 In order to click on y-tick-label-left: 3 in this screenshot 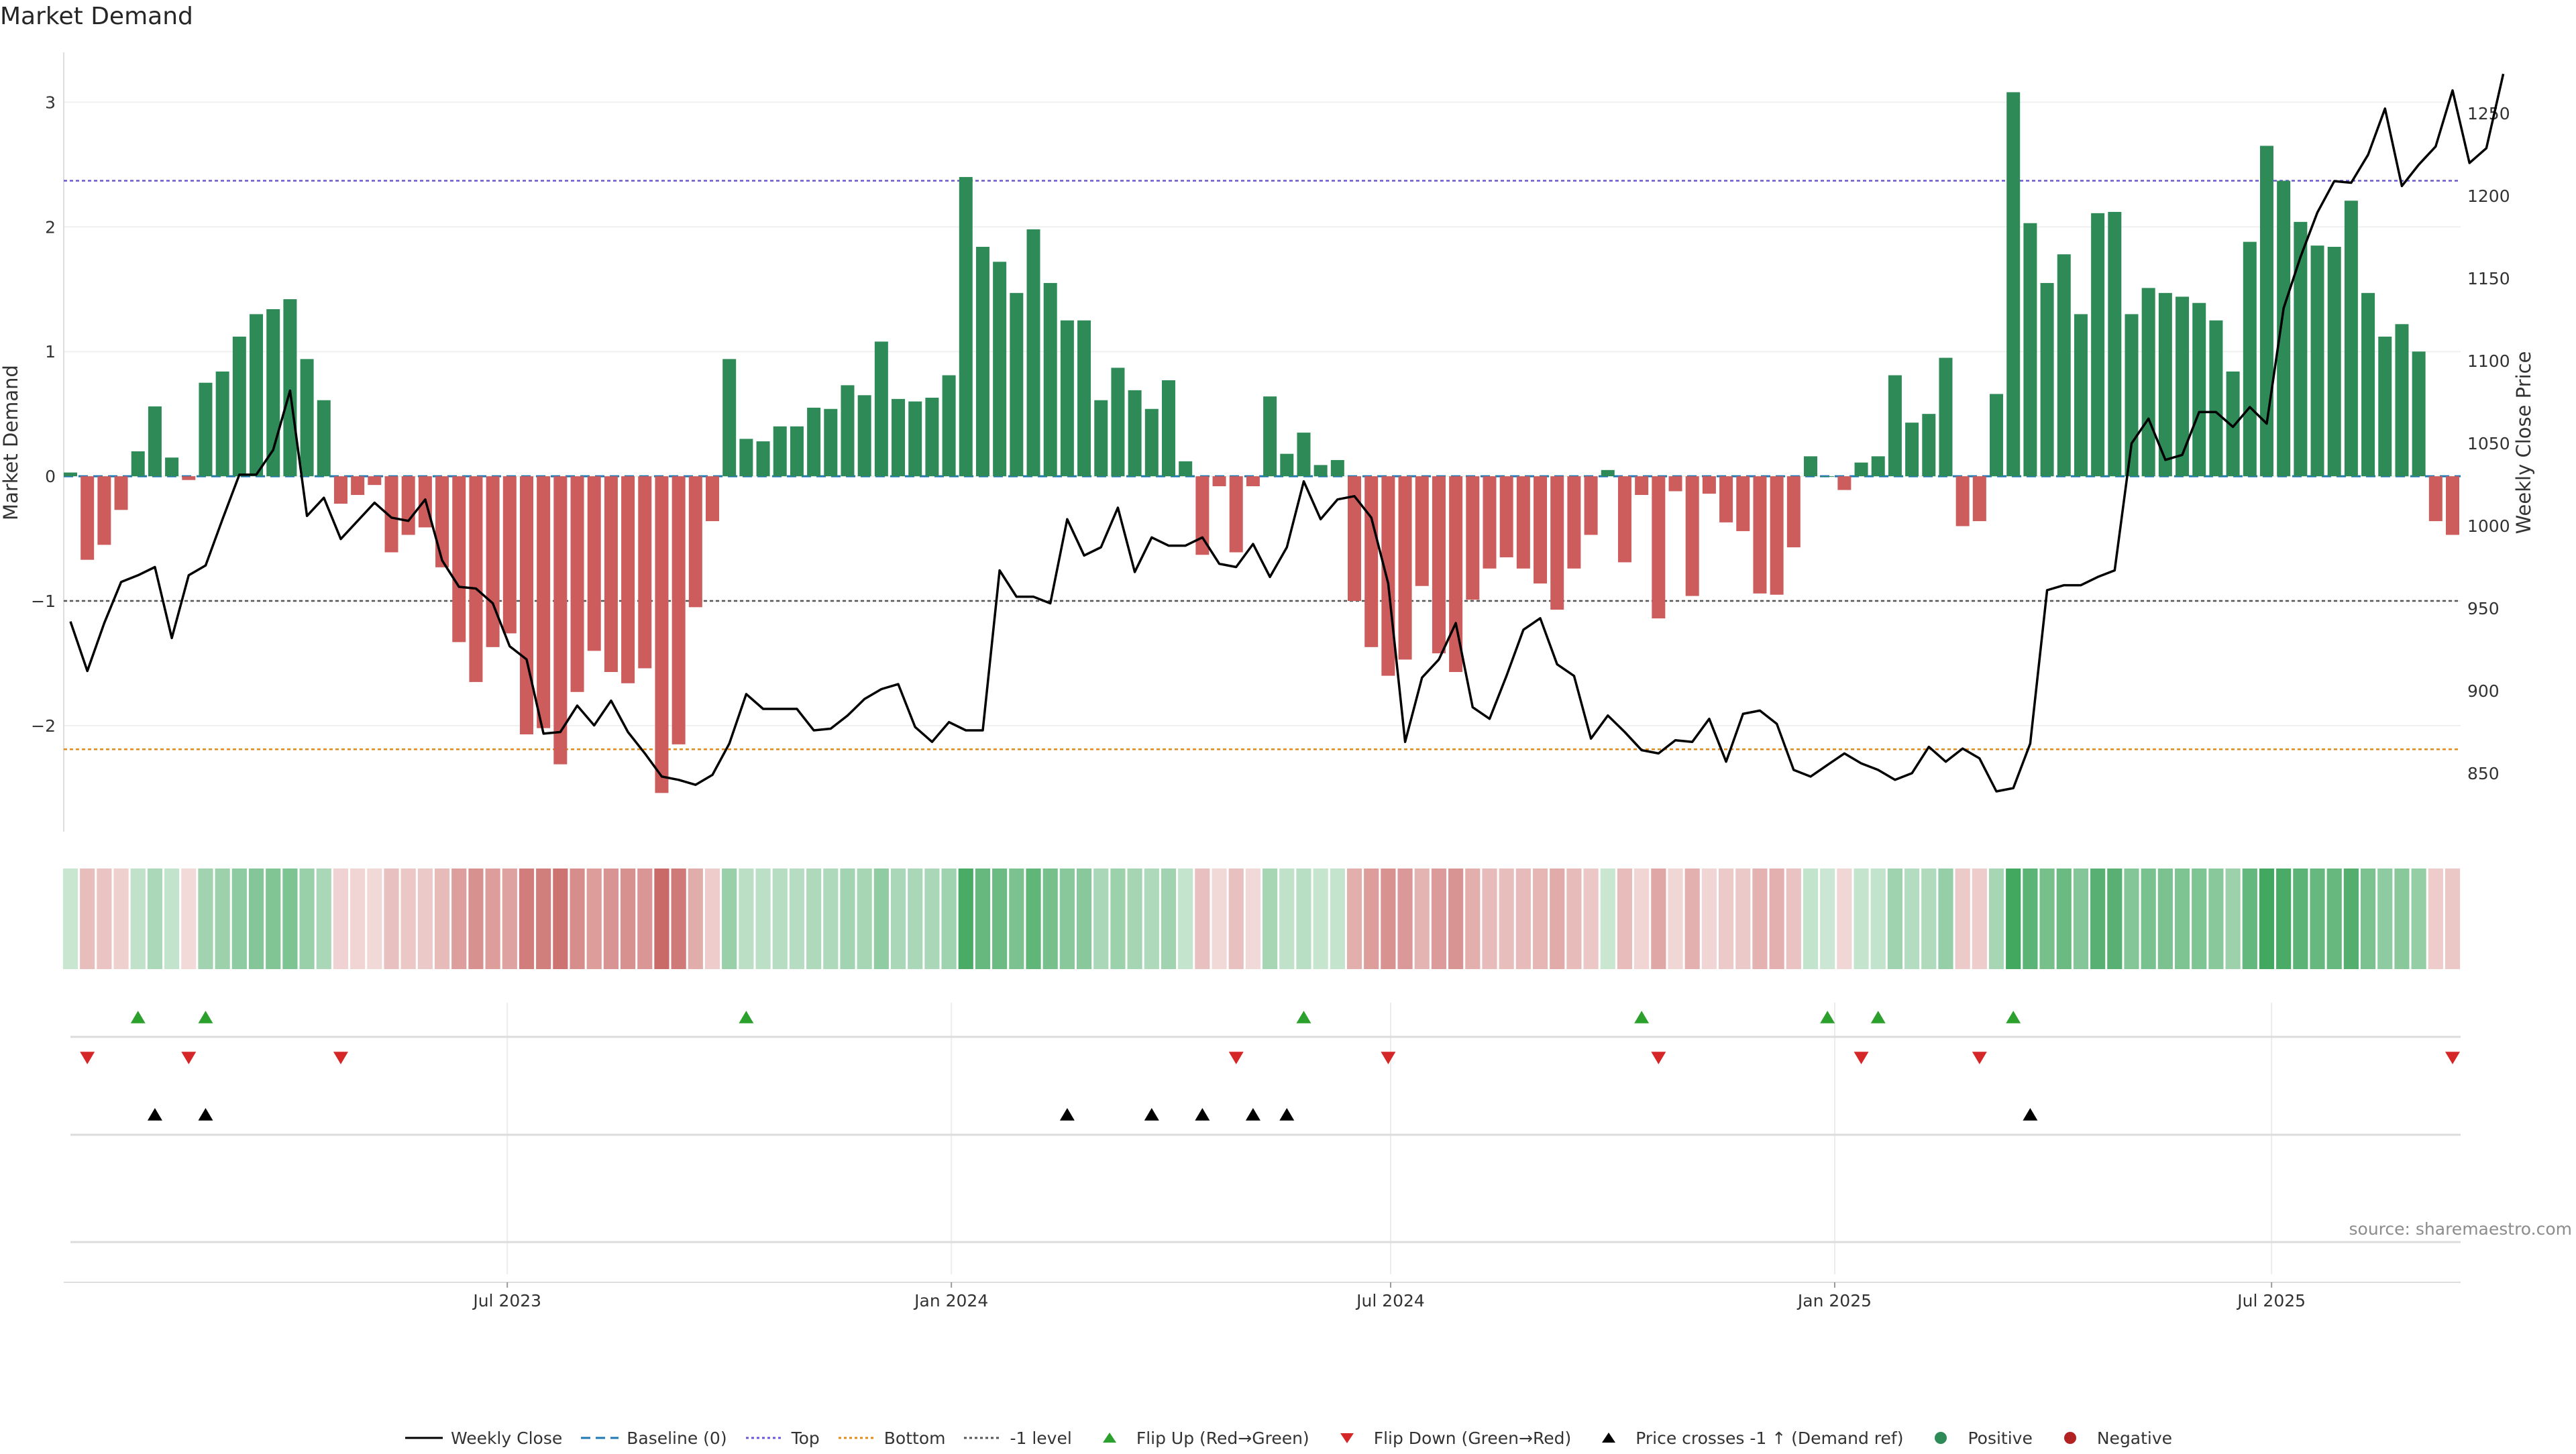, I will do `click(50, 102)`.